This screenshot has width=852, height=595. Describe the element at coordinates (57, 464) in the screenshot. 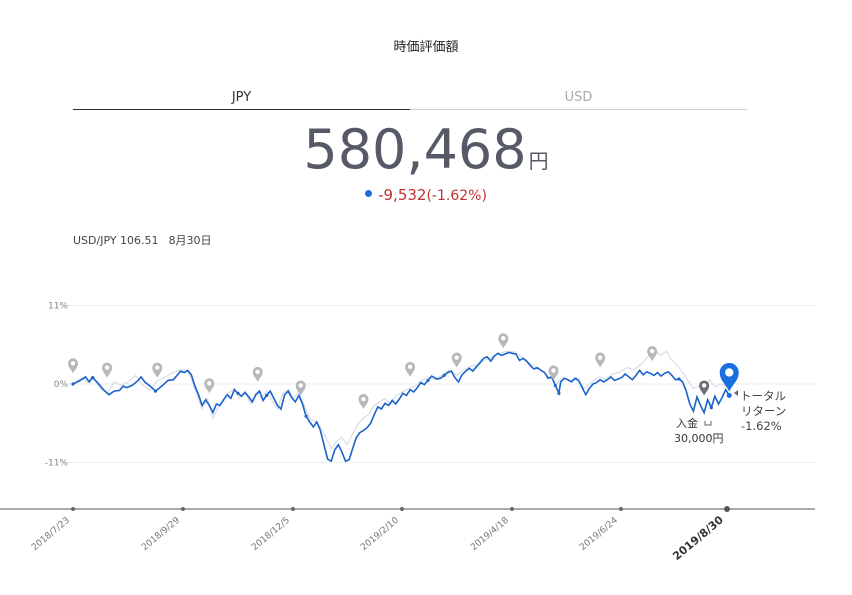

I see `y-tick-label: -11%` at that location.